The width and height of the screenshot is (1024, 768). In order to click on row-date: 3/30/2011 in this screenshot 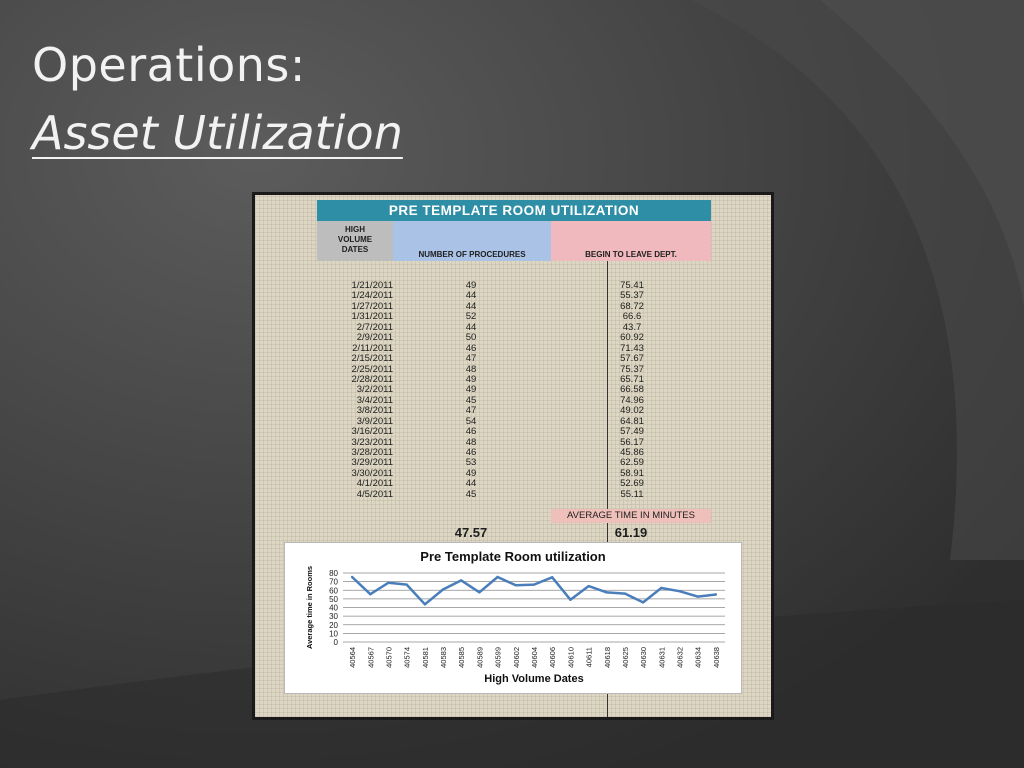, I will do `click(372, 473)`.